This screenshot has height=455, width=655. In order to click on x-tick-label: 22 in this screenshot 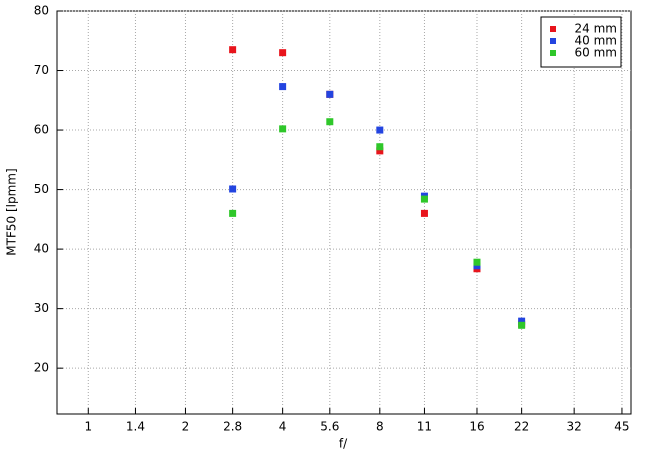, I will do `click(521, 427)`.